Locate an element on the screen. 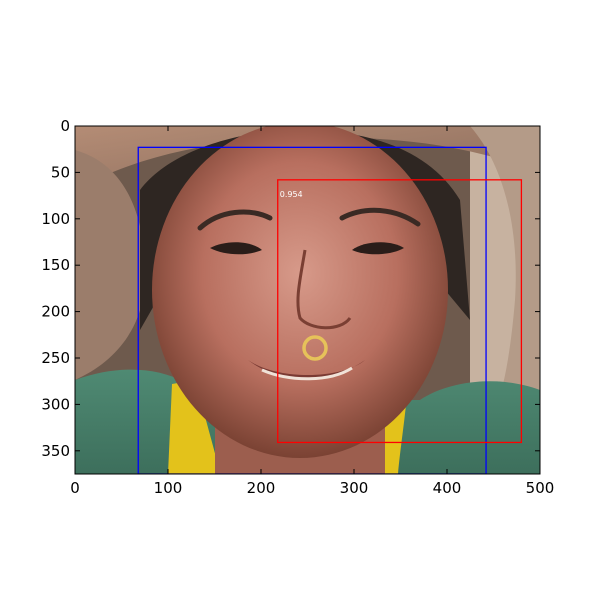 The width and height of the screenshot is (600, 600). right-eyebrow is located at coordinates (380, 217).